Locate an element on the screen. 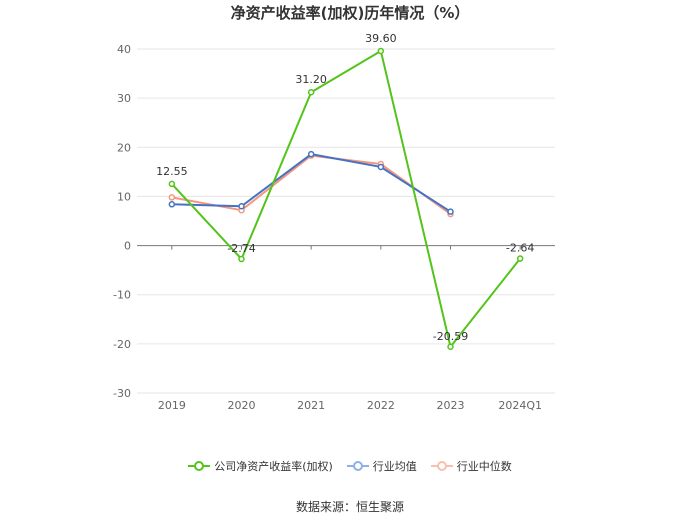  x-tick-label: 2021 is located at coordinates (311, 405).